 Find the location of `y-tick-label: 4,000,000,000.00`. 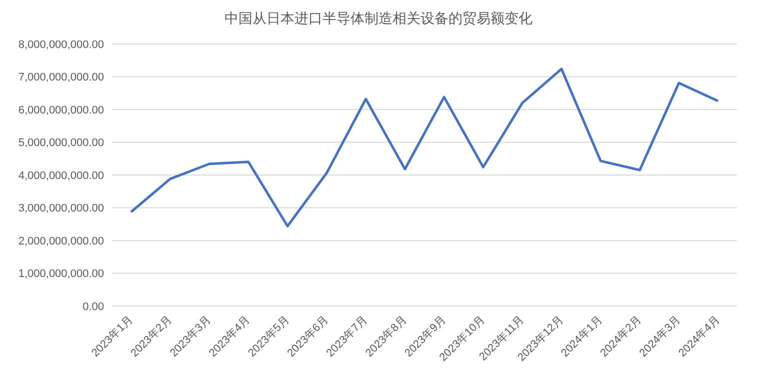

y-tick-label: 4,000,000,000.00 is located at coordinates (61, 176).